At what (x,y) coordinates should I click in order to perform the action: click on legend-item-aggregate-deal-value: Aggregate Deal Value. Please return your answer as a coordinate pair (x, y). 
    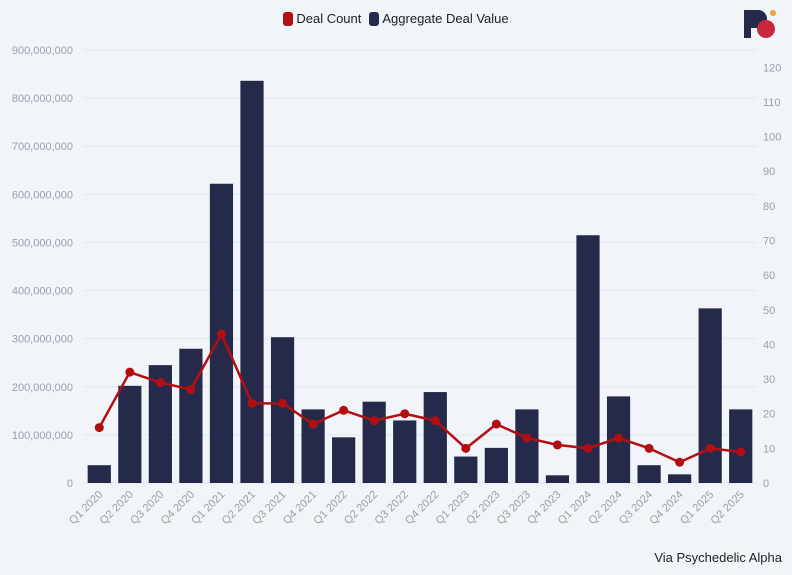
    Looking at the image, I should click on (439, 18).